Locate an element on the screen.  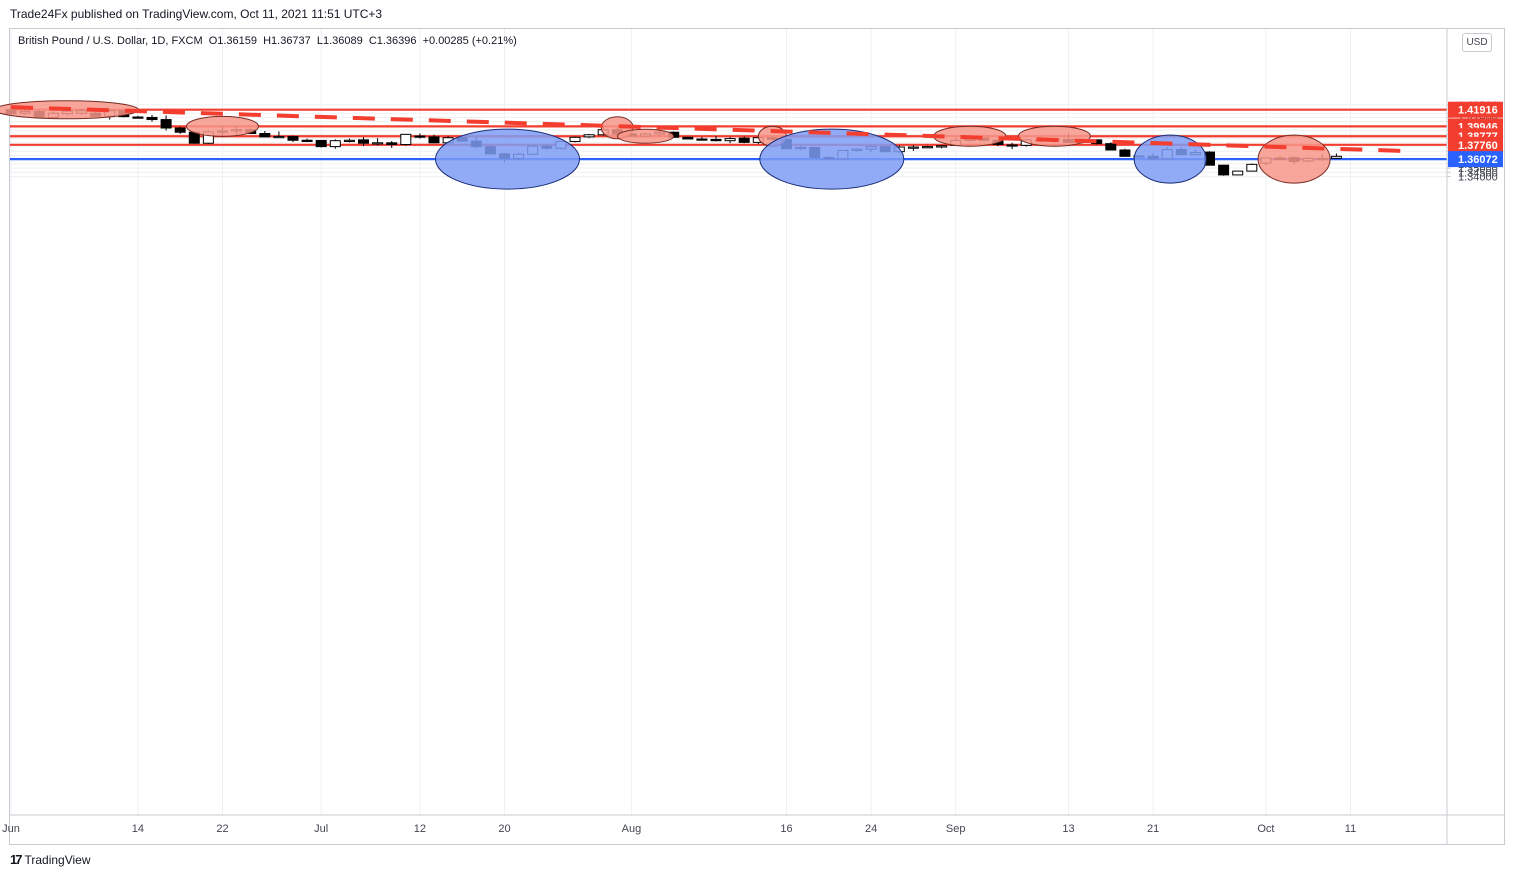
legend-close: C1.36396 is located at coordinates (392, 41).